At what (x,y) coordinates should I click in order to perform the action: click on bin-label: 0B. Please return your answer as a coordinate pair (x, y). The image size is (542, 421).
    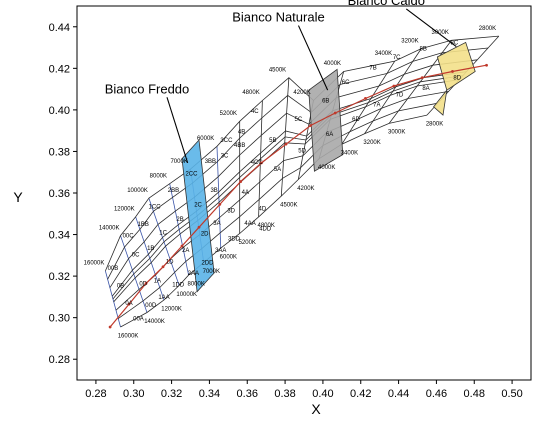
    Looking at the image, I should click on (120, 286).